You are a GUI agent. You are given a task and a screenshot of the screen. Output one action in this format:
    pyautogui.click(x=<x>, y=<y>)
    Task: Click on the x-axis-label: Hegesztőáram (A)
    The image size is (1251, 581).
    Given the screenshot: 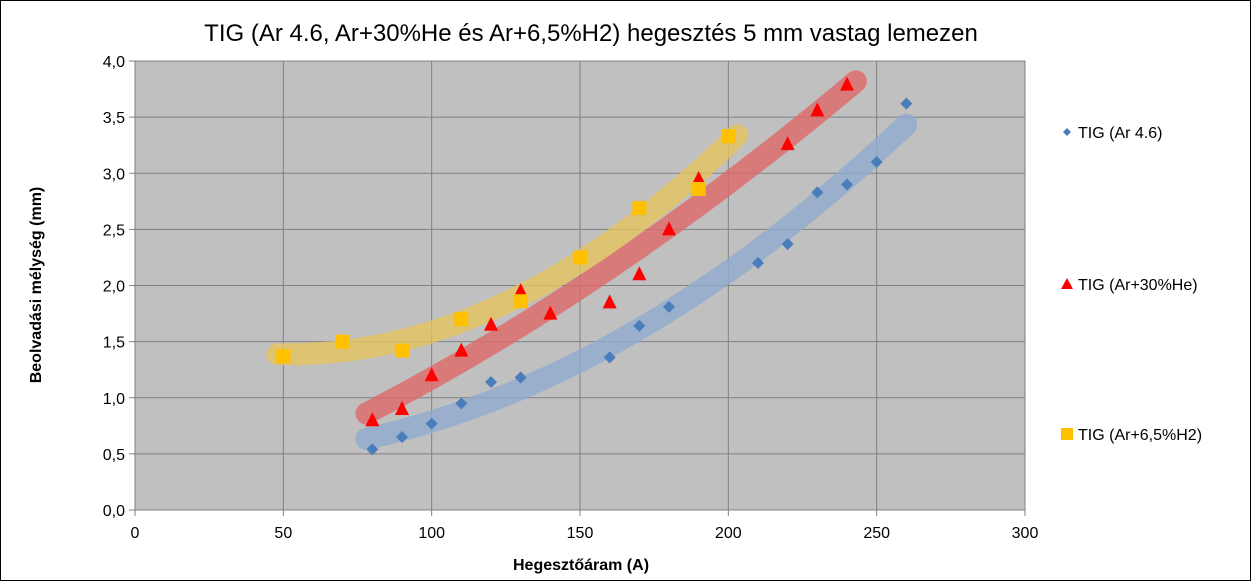 What is the action you would take?
    pyautogui.click(x=581, y=565)
    